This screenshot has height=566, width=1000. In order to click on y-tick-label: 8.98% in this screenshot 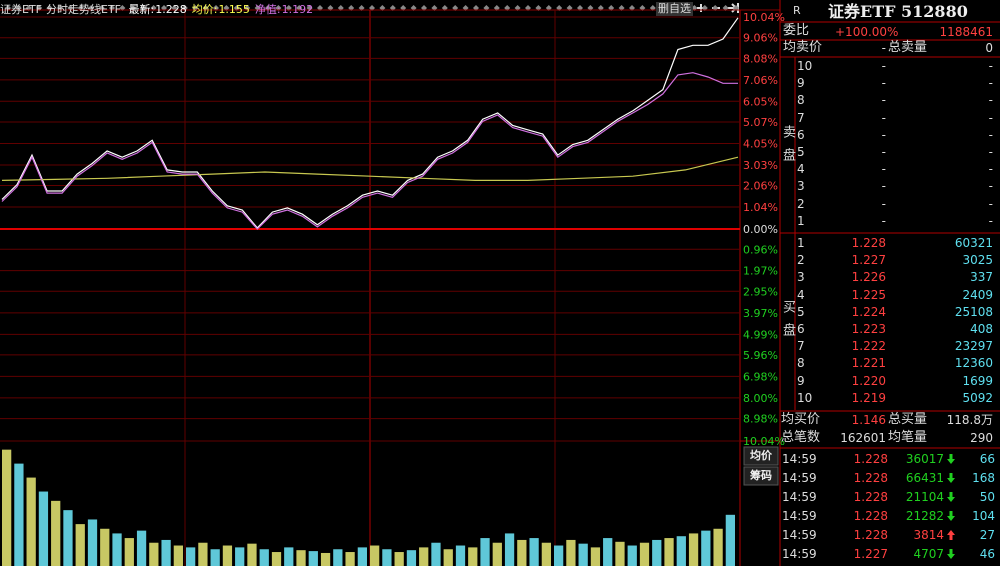, I will do `click(760, 419)`.